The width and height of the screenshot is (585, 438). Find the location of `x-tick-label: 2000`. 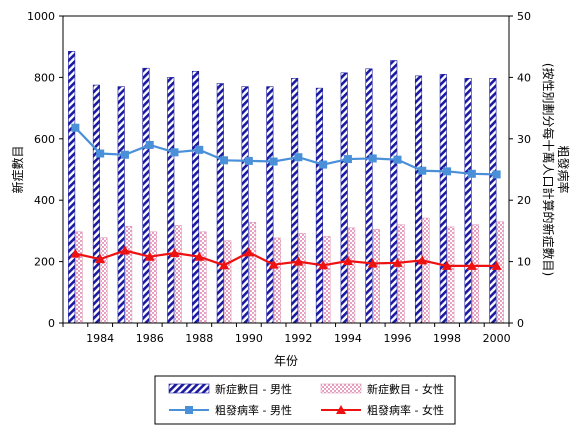

x-tick-label: 2000 is located at coordinates (497, 338).